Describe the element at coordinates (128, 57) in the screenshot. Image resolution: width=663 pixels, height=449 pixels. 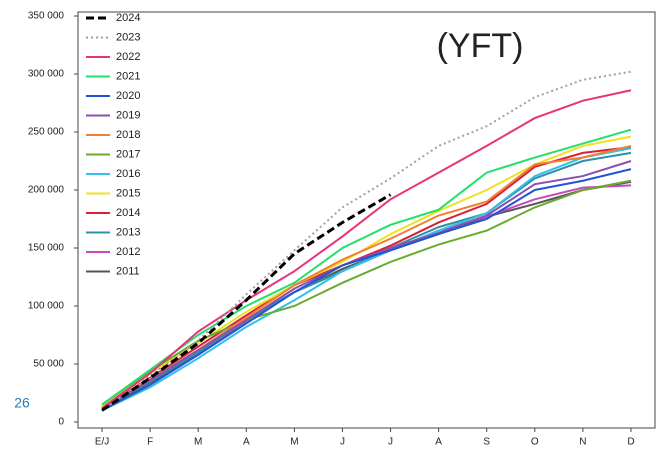
I see `legend-label: 2022` at that location.